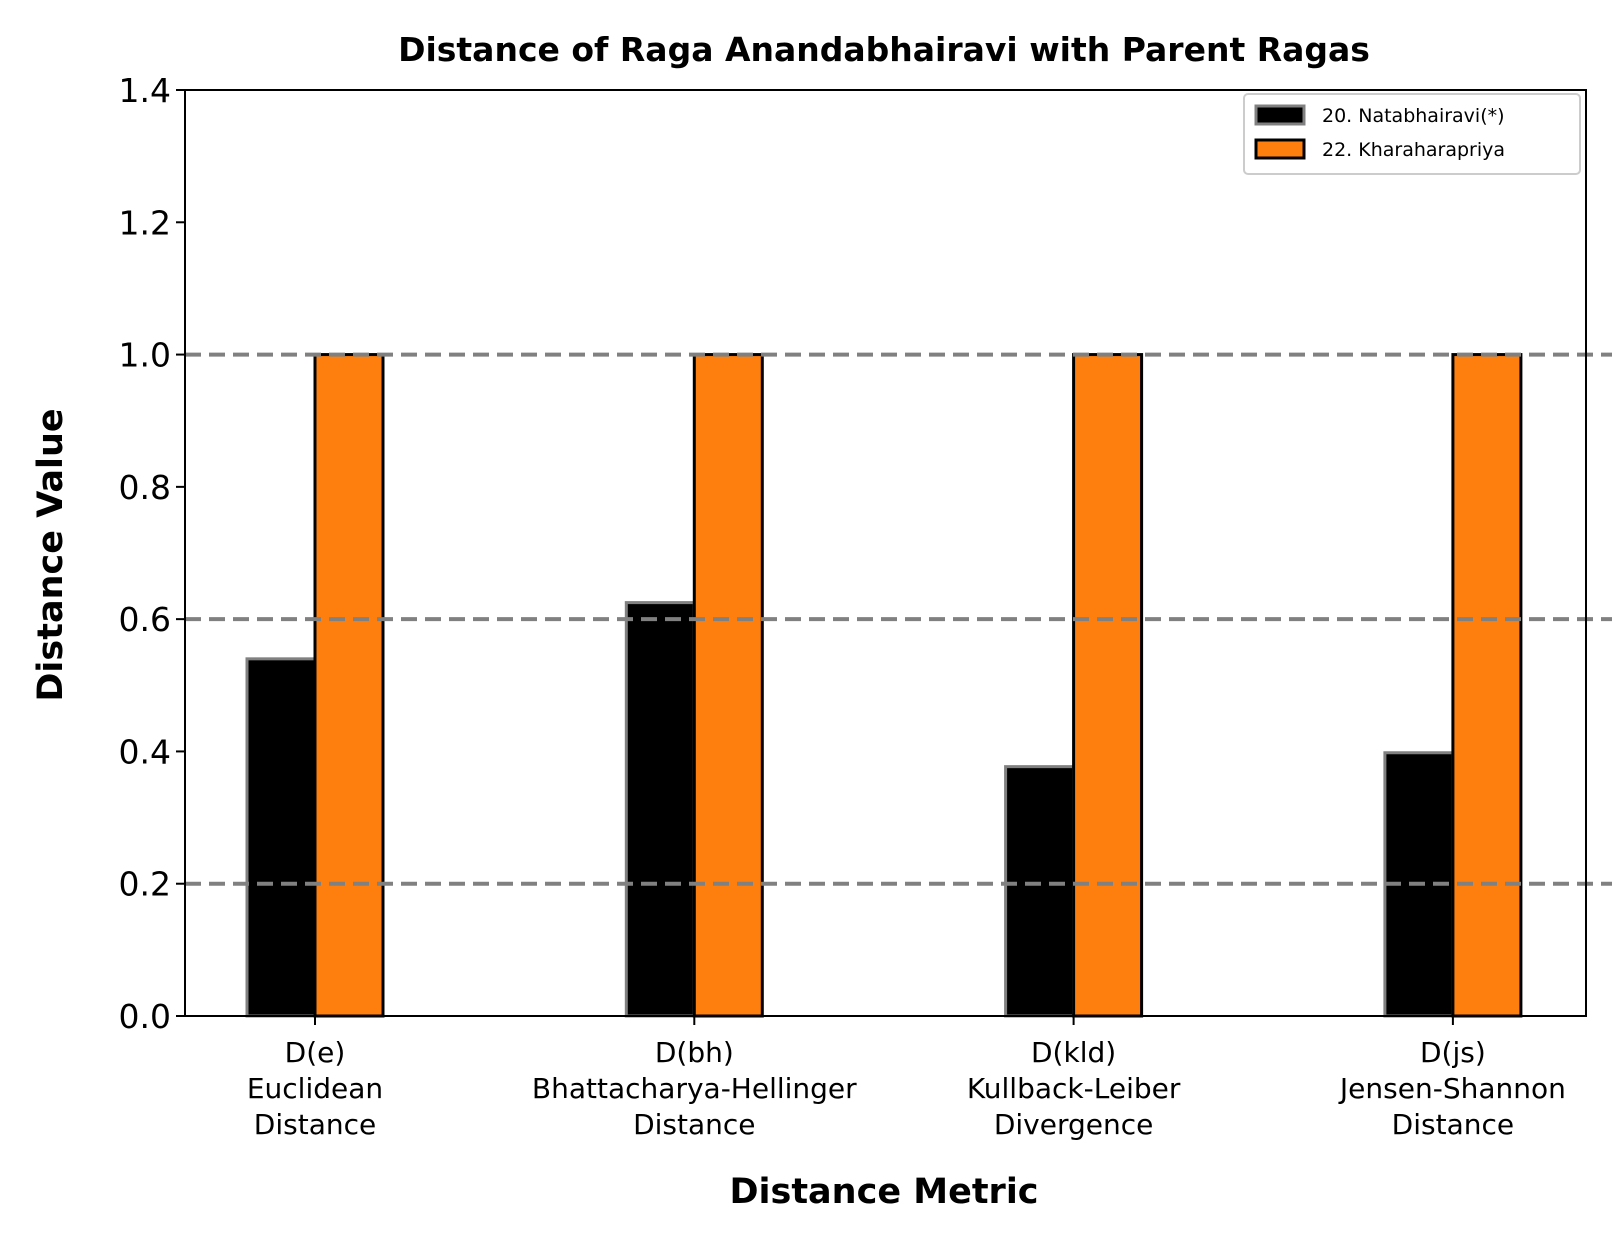 The image size is (1612, 1244). I want to click on x-tick-label-line: Bhattacharya-Hellinger, so click(694, 1088).